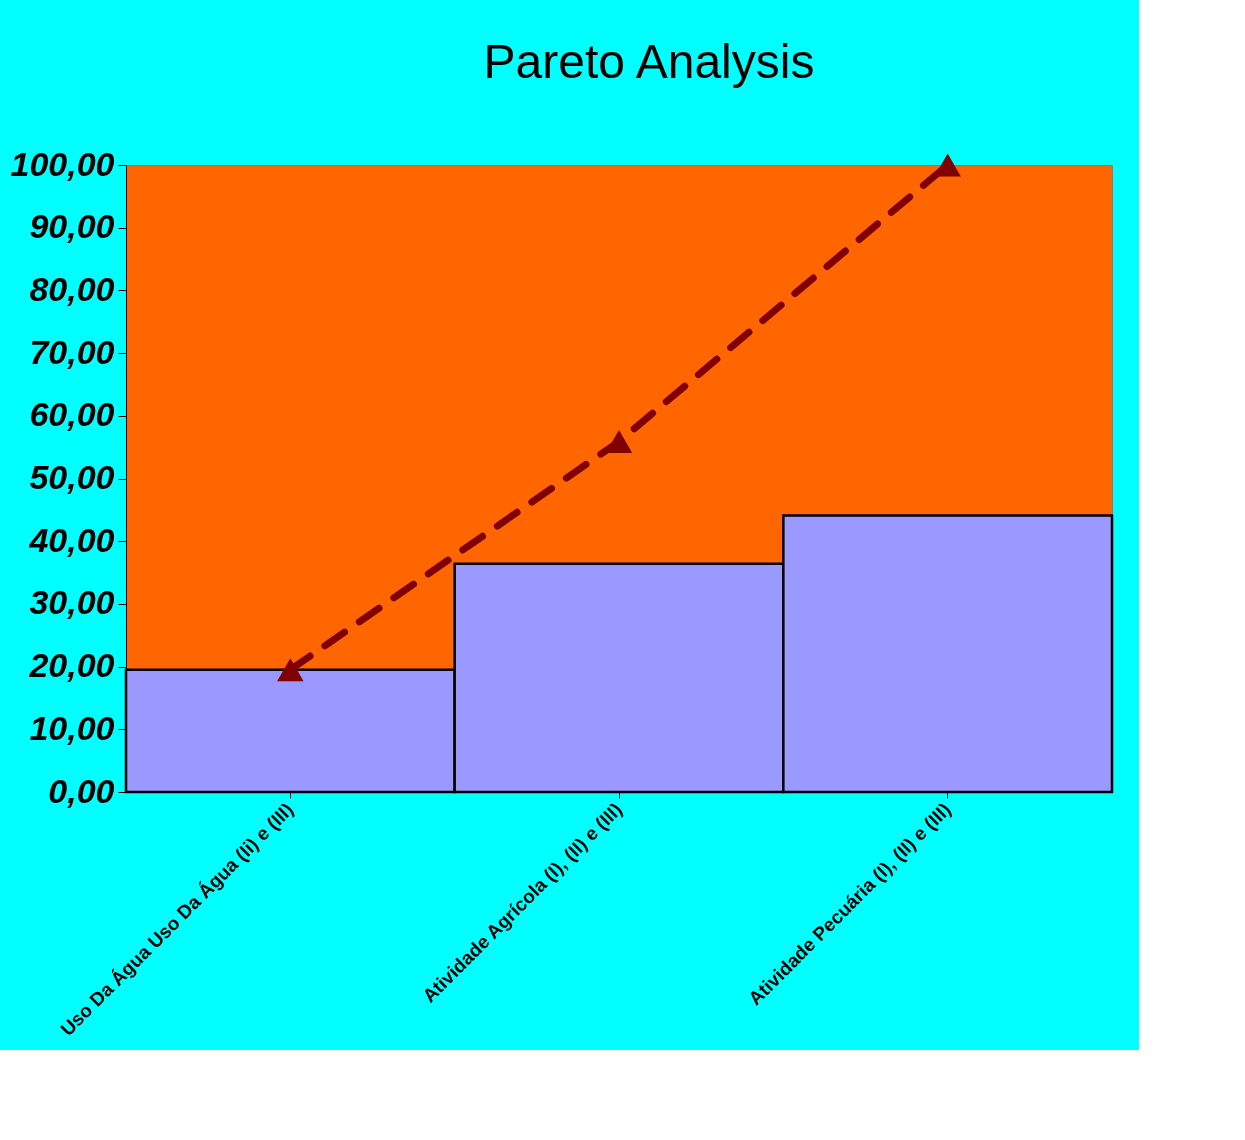 Image resolution: width=1245 pixels, height=1140 pixels. What do you see at coordinates (72, 602) in the screenshot?
I see `y-tick-label: 30,00` at bounding box center [72, 602].